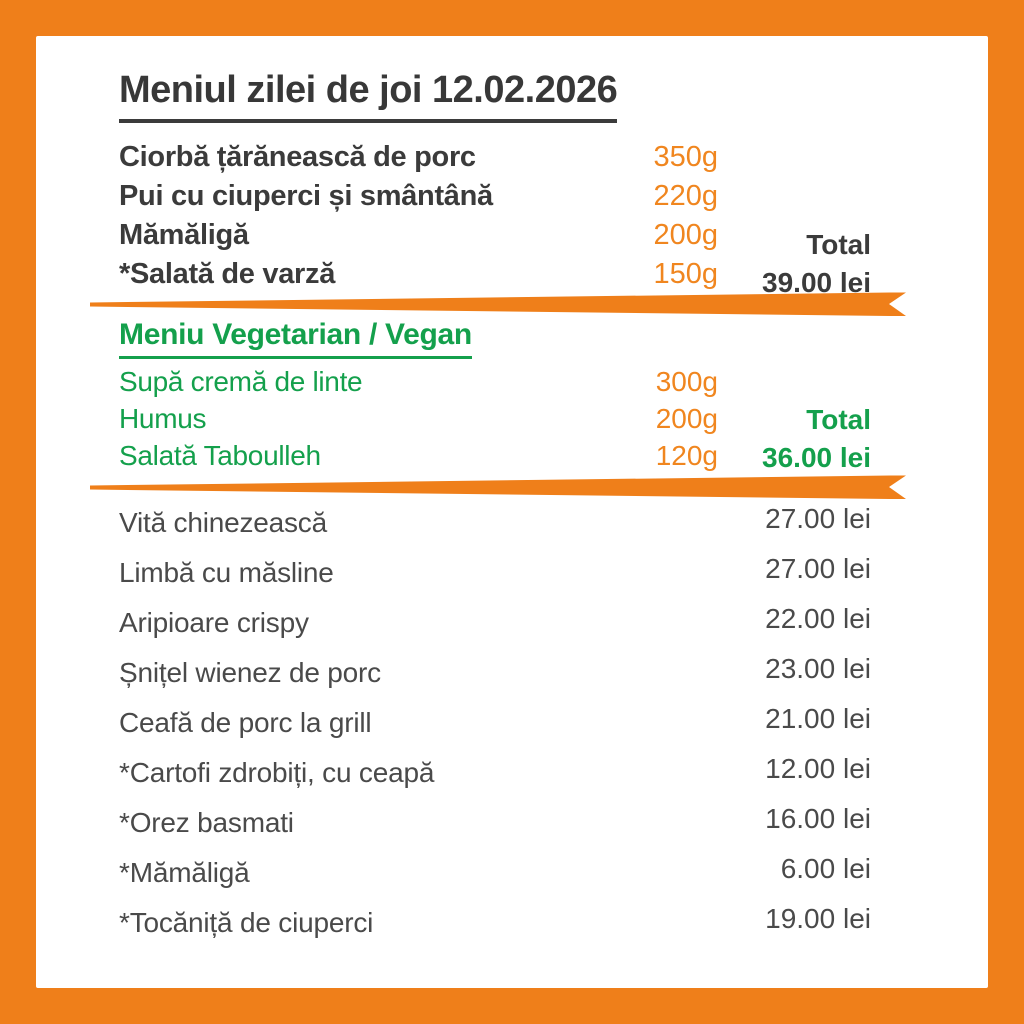 This screenshot has height=1024, width=1024. What do you see at coordinates (816, 439) in the screenshot?
I see `vegetarian-menu-total: Total 36.00 lei` at bounding box center [816, 439].